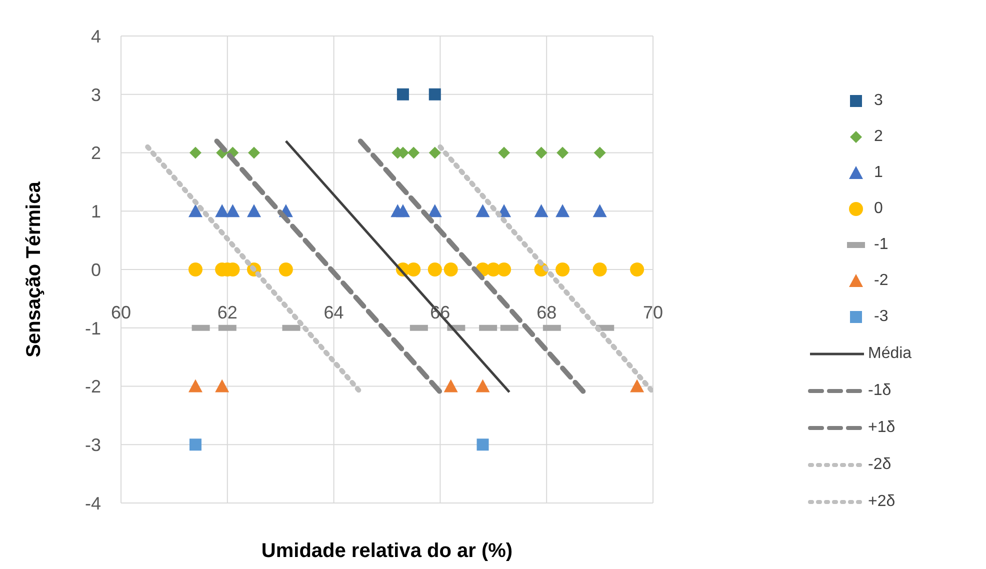 The height and width of the screenshot is (569, 986). Describe the element at coordinates (34, 269) in the screenshot. I see `y-axis-title: Sensação Térmica` at that location.